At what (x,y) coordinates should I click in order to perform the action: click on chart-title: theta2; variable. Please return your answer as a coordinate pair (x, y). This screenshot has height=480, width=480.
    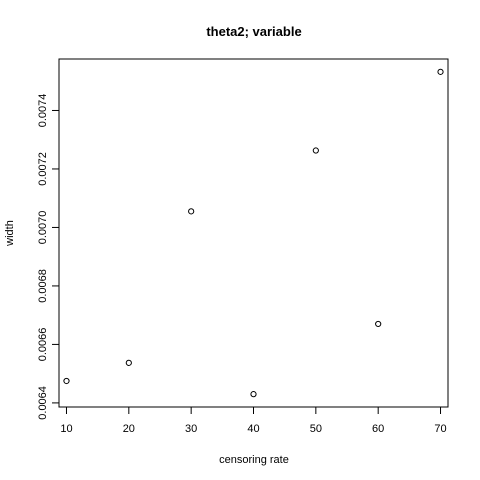
    Looking at the image, I should click on (253, 31).